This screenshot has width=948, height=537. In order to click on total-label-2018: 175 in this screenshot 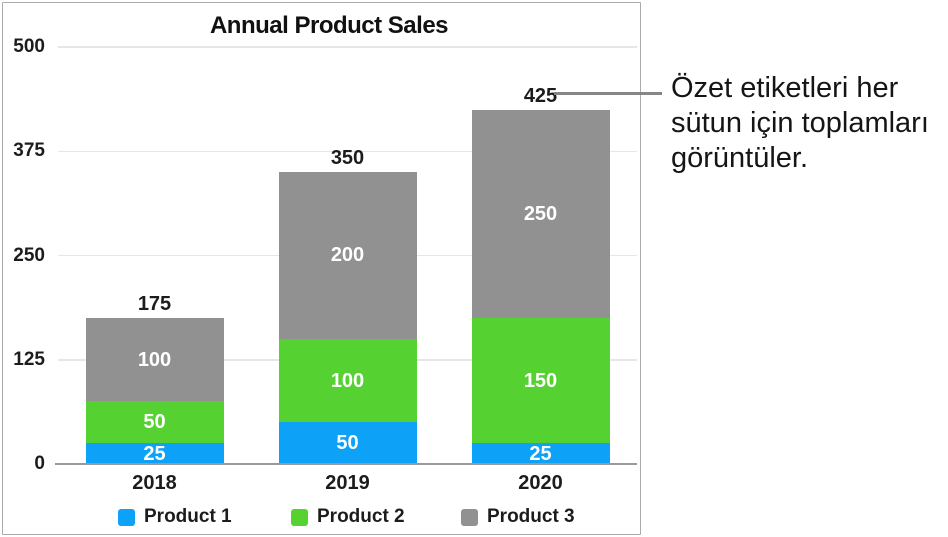, I will do `click(154, 304)`.